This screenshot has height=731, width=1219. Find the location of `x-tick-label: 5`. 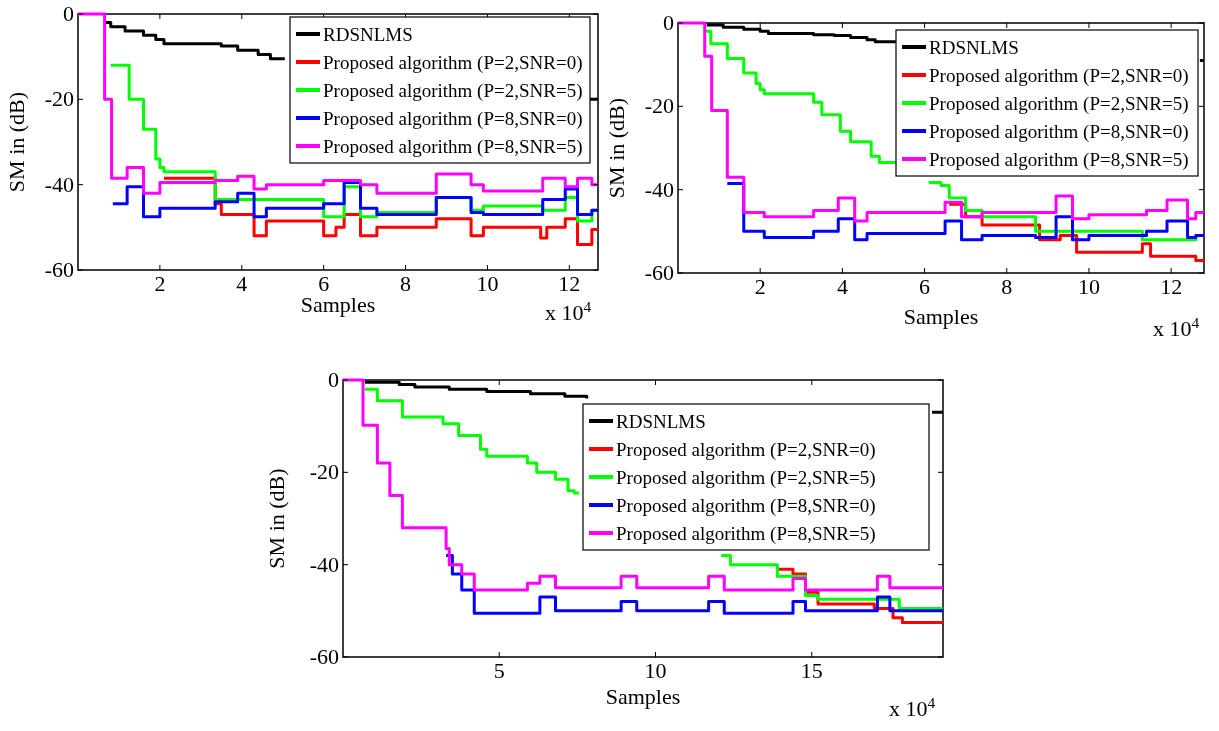

x-tick-label: 5 is located at coordinates (499, 670).